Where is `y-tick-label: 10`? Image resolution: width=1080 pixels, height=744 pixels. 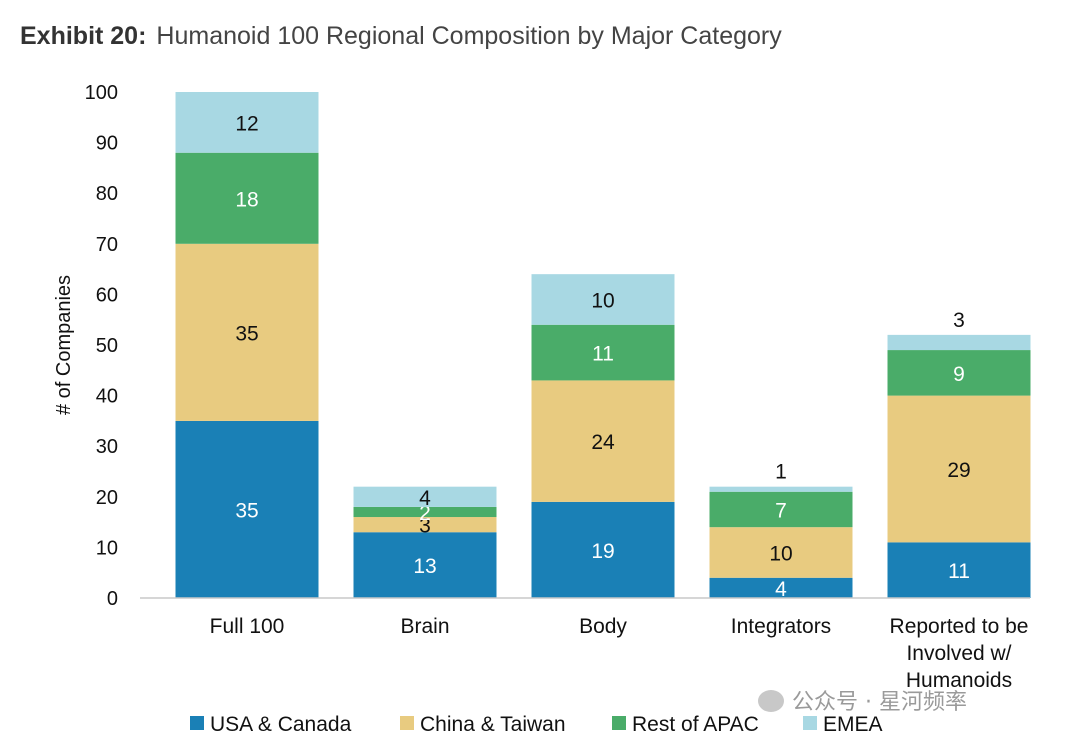 y-tick-label: 10 is located at coordinates (107, 548).